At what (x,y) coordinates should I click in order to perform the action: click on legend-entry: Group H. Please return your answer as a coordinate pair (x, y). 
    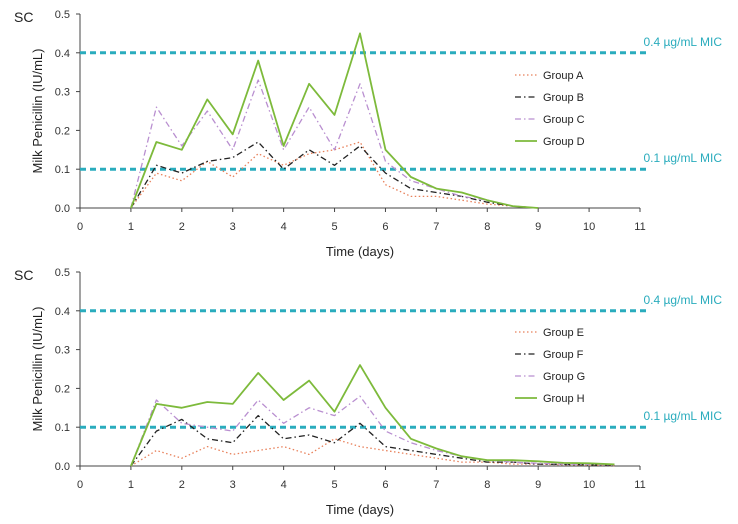
    Looking at the image, I should click on (564, 399).